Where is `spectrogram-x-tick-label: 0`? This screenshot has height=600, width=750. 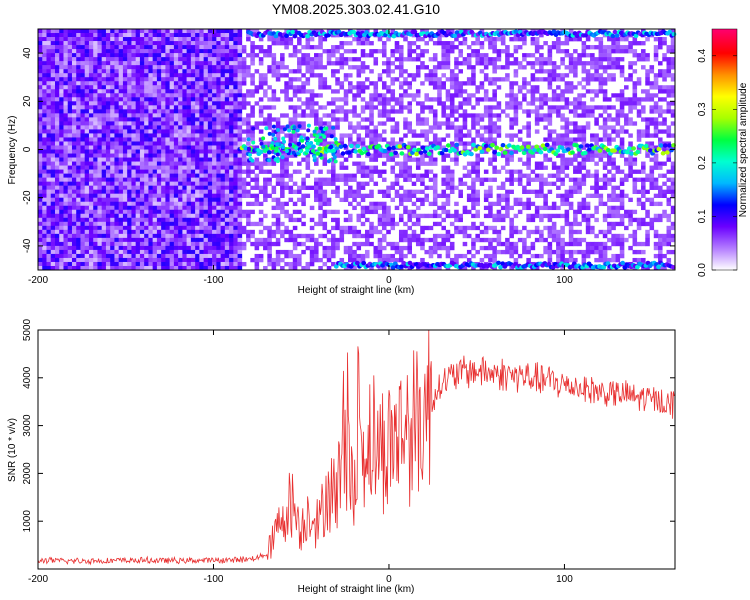 spectrogram-x-tick-label: 0 is located at coordinates (389, 280).